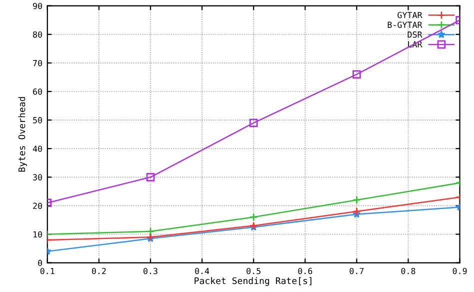 This screenshot has width=474, height=292. What do you see at coordinates (38, 234) in the screenshot?
I see `y-tick-label: 10` at bounding box center [38, 234].